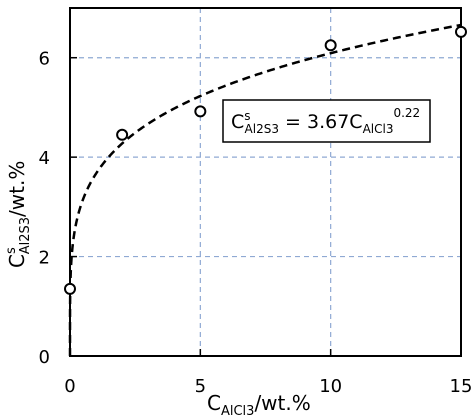  Describe the element at coordinates (461, 386) in the screenshot. I see `x-tick-label: 15` at that location.